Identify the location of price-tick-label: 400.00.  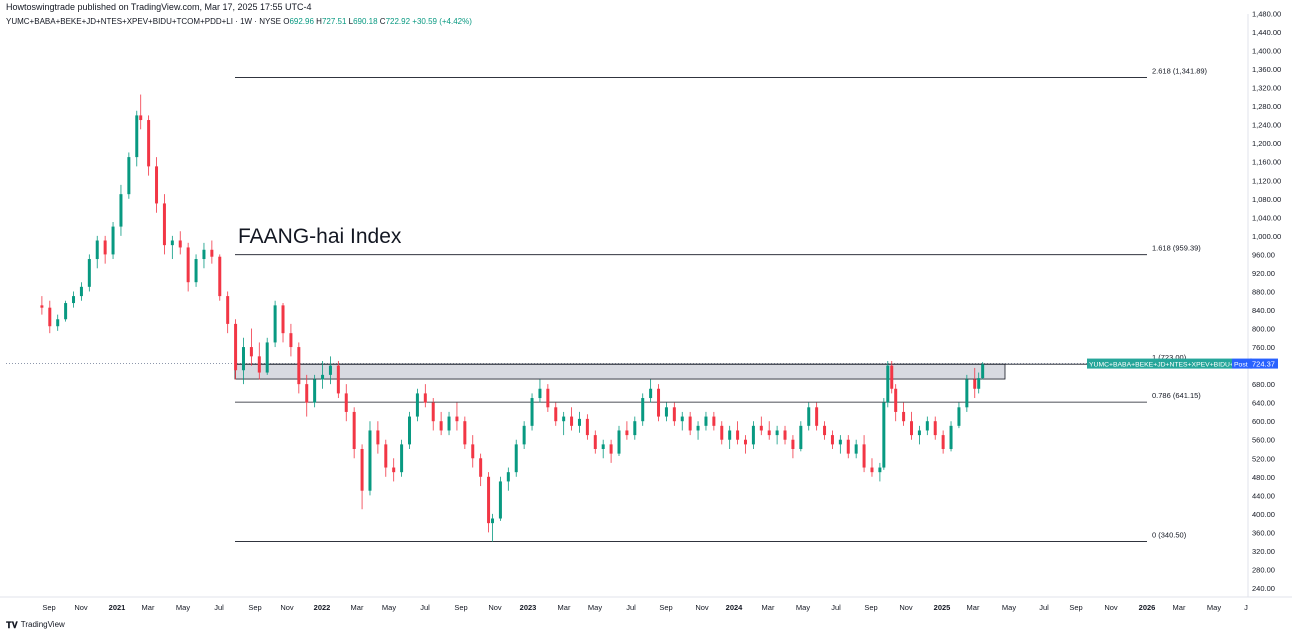
(1263, 514).